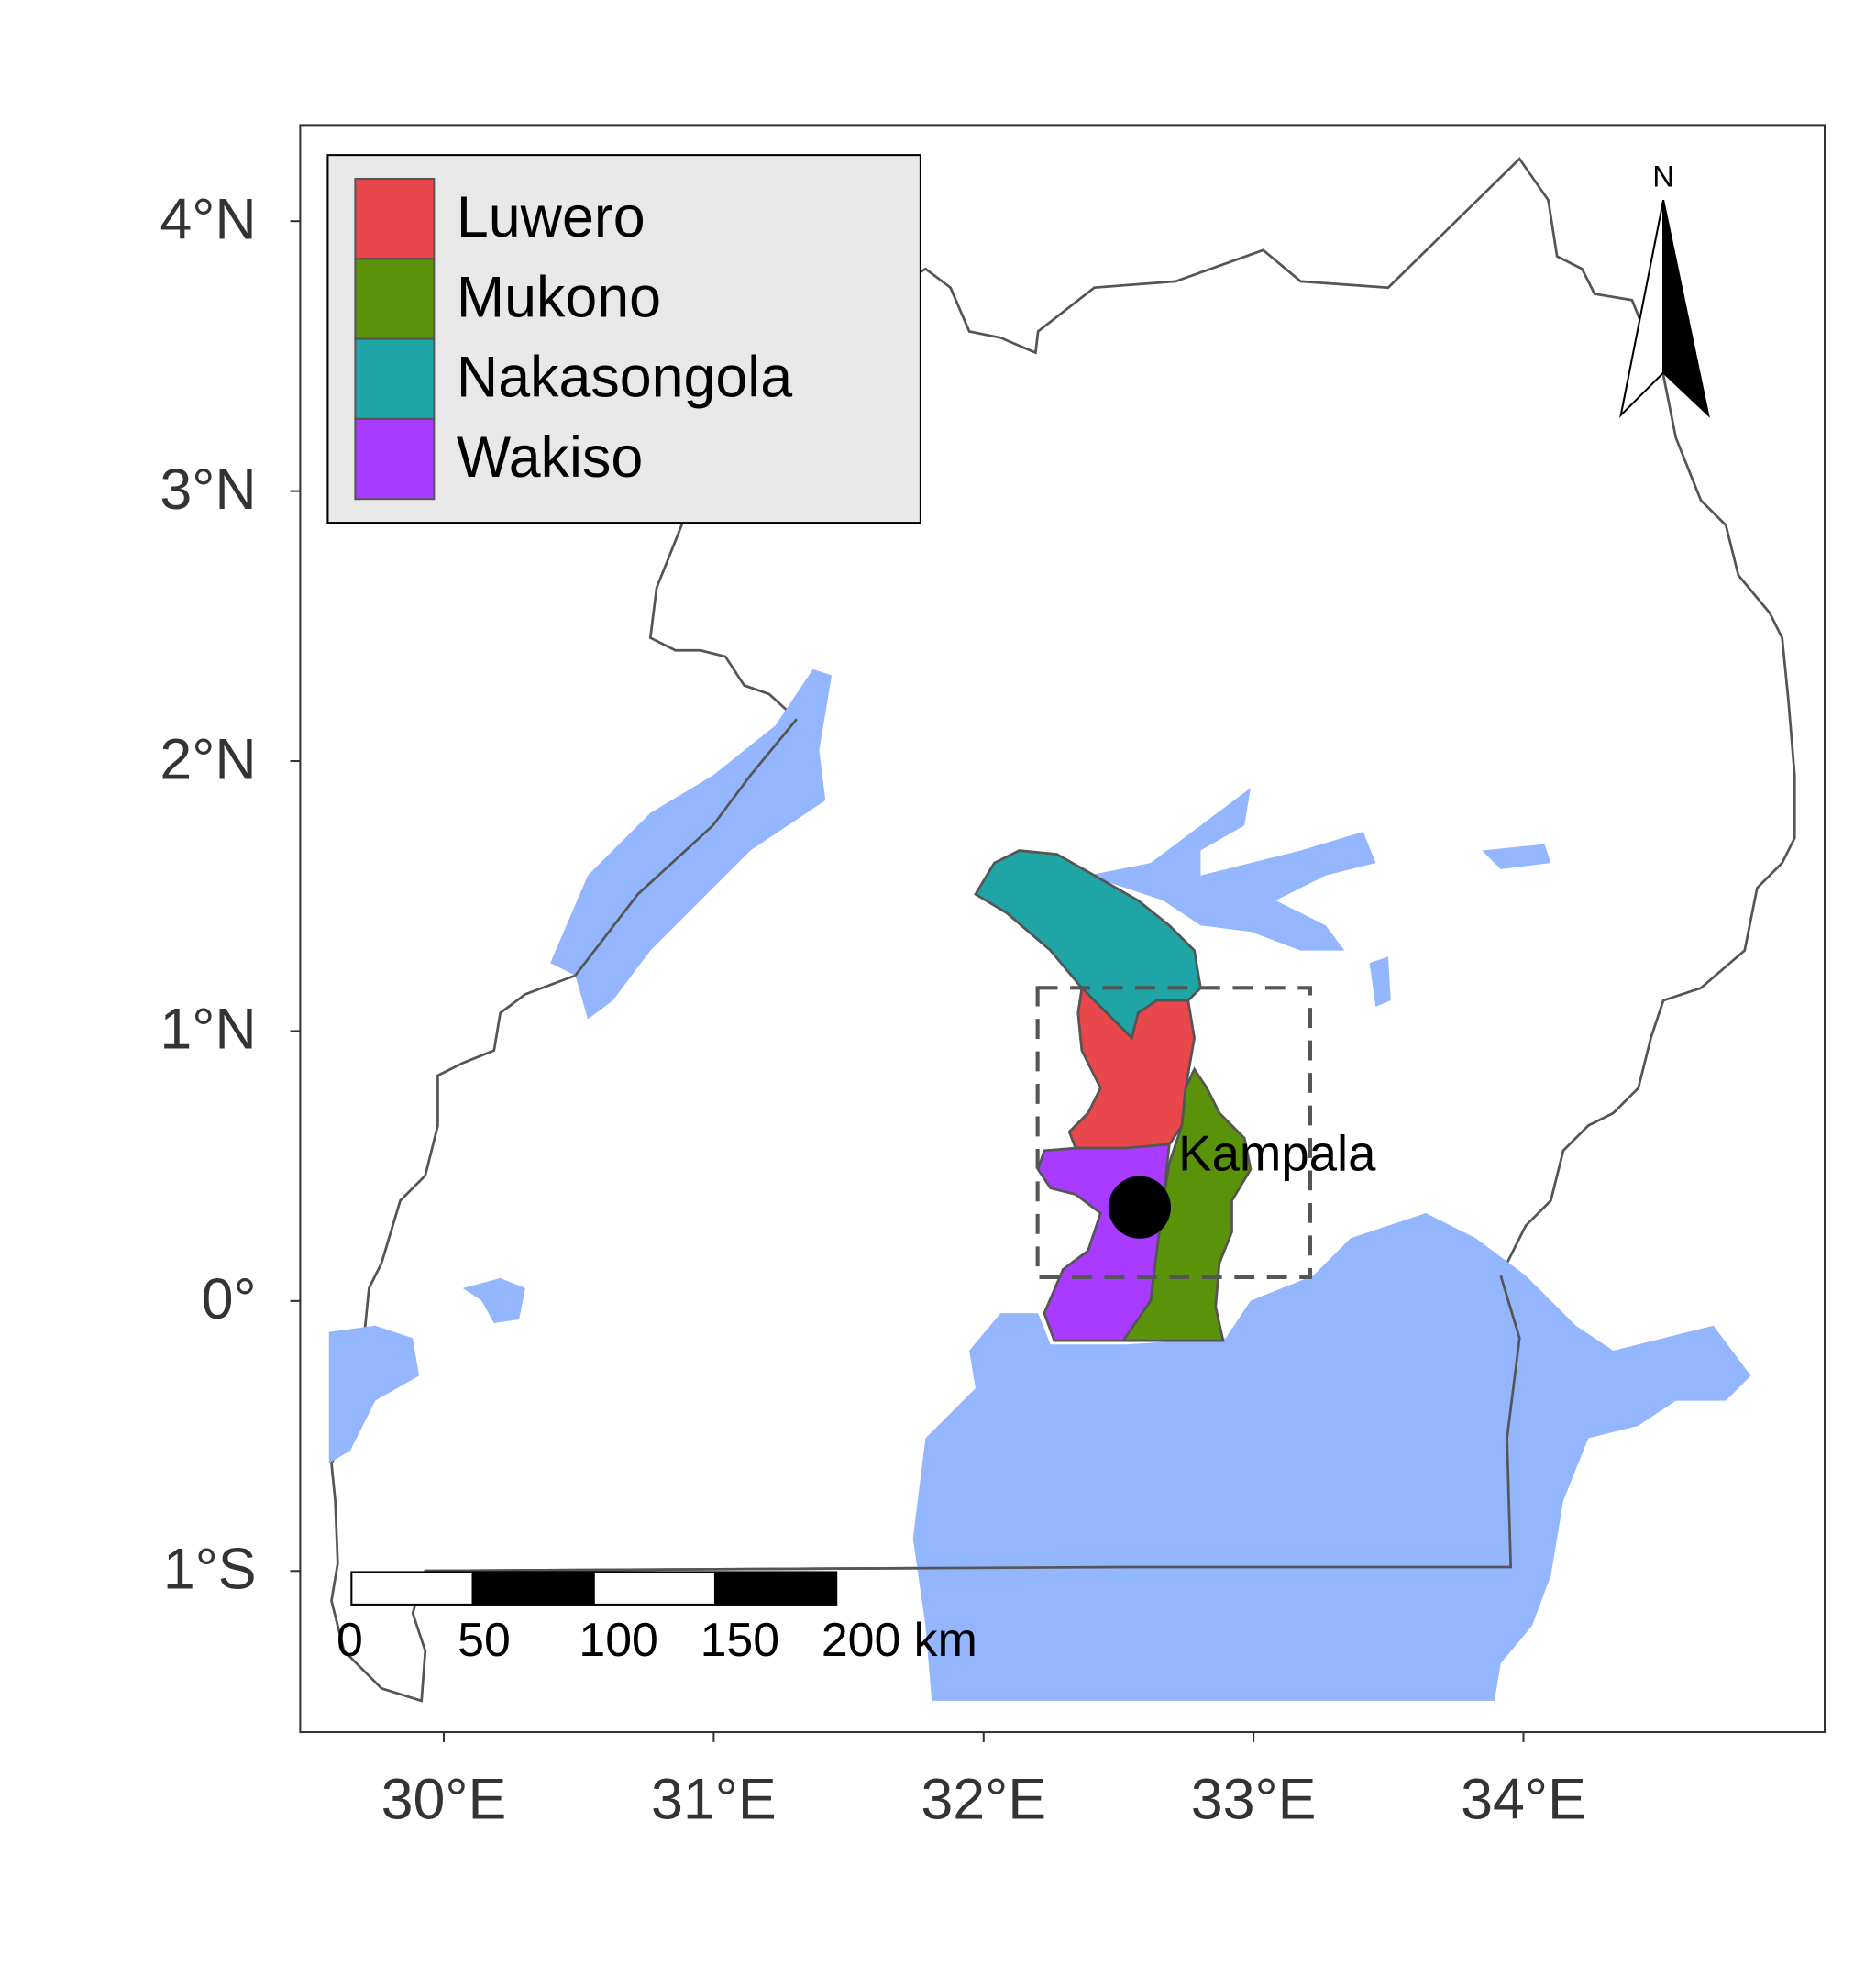  Describe the element at coordinates (350, 1640) in the screenshot. I see `scale-label: 0` at that location.